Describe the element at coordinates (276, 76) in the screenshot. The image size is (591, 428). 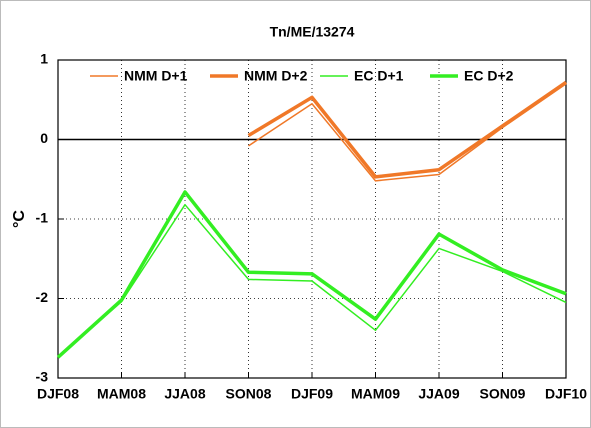
I see `legend-label: NMM D+2` at that location.